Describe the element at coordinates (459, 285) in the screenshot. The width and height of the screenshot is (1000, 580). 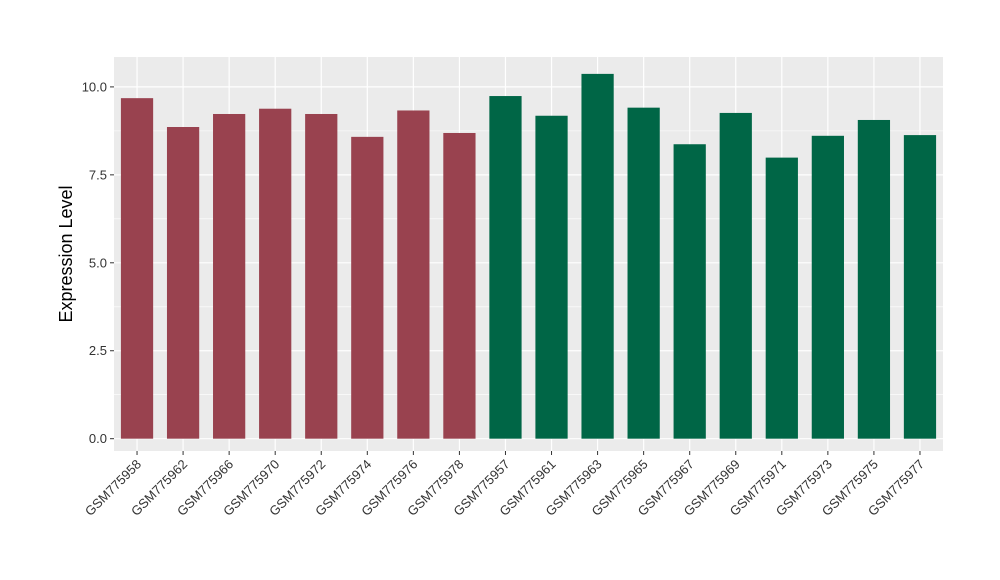
I see `bar-GSM775978` at that location.